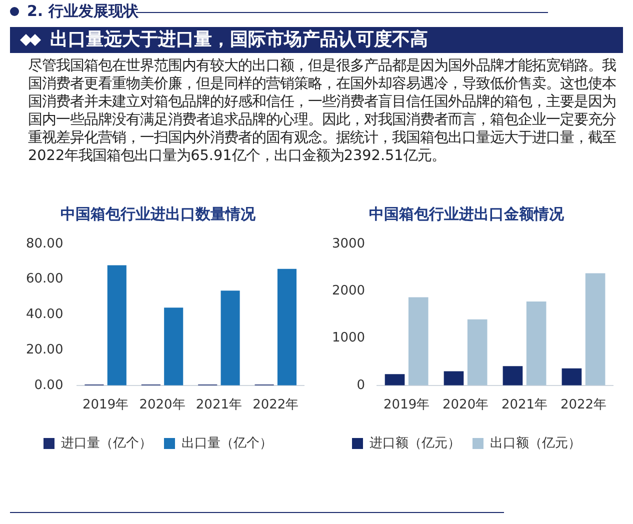  I want to click on chart-title: 中国箱包行业进出口数量情况, so click(158, 213).